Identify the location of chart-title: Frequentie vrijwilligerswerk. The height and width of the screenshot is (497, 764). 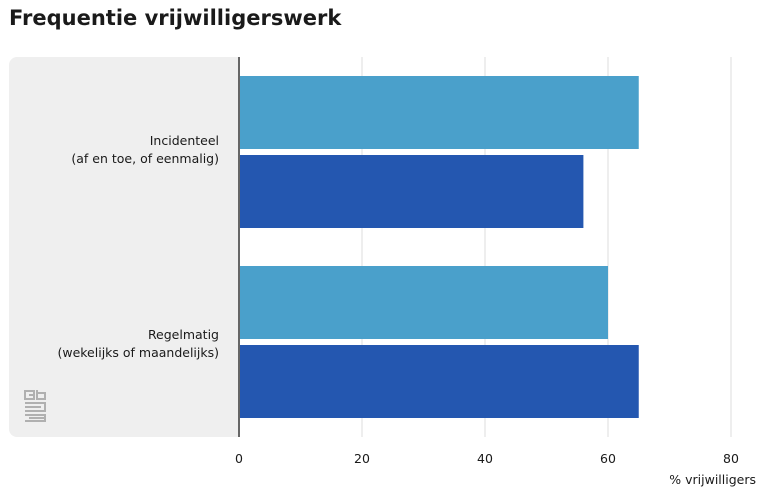
(175, 18).